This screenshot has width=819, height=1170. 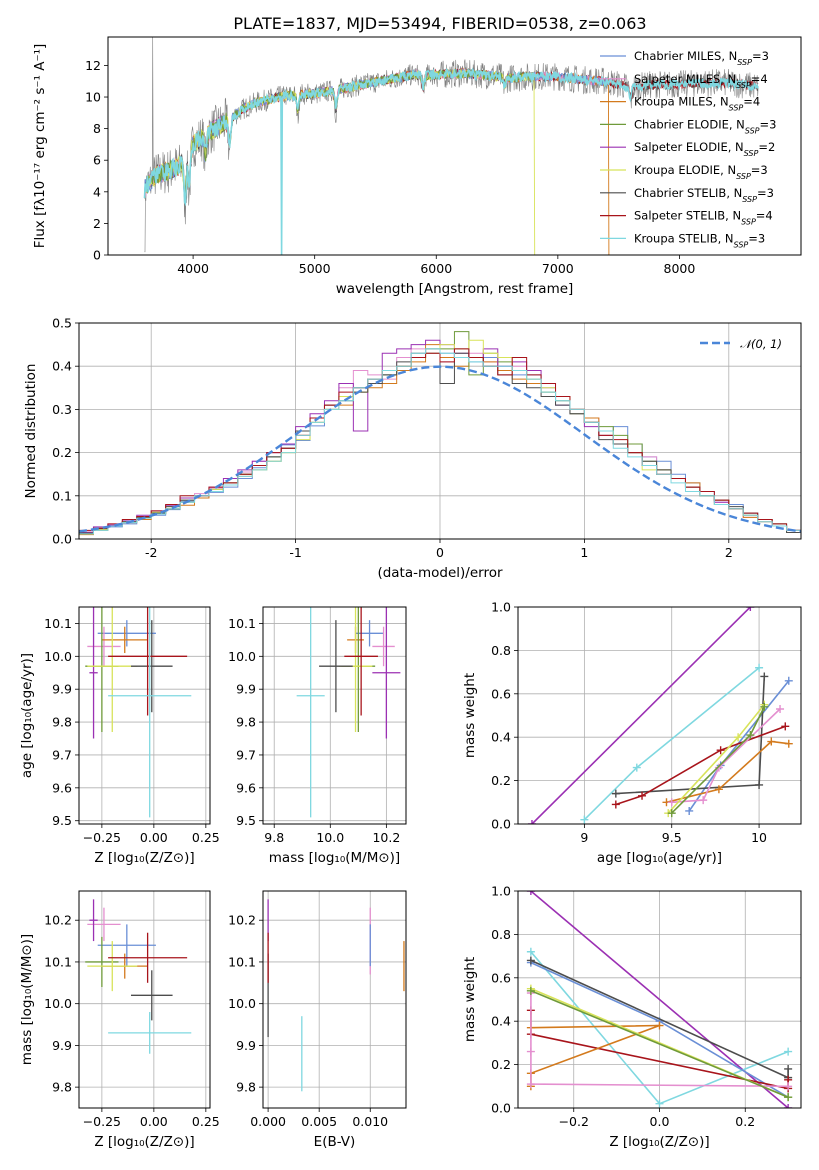 I want to click on age_vs_Z-ylabel: age [log₁₀(age/yr)], so click(x=27, y=715).